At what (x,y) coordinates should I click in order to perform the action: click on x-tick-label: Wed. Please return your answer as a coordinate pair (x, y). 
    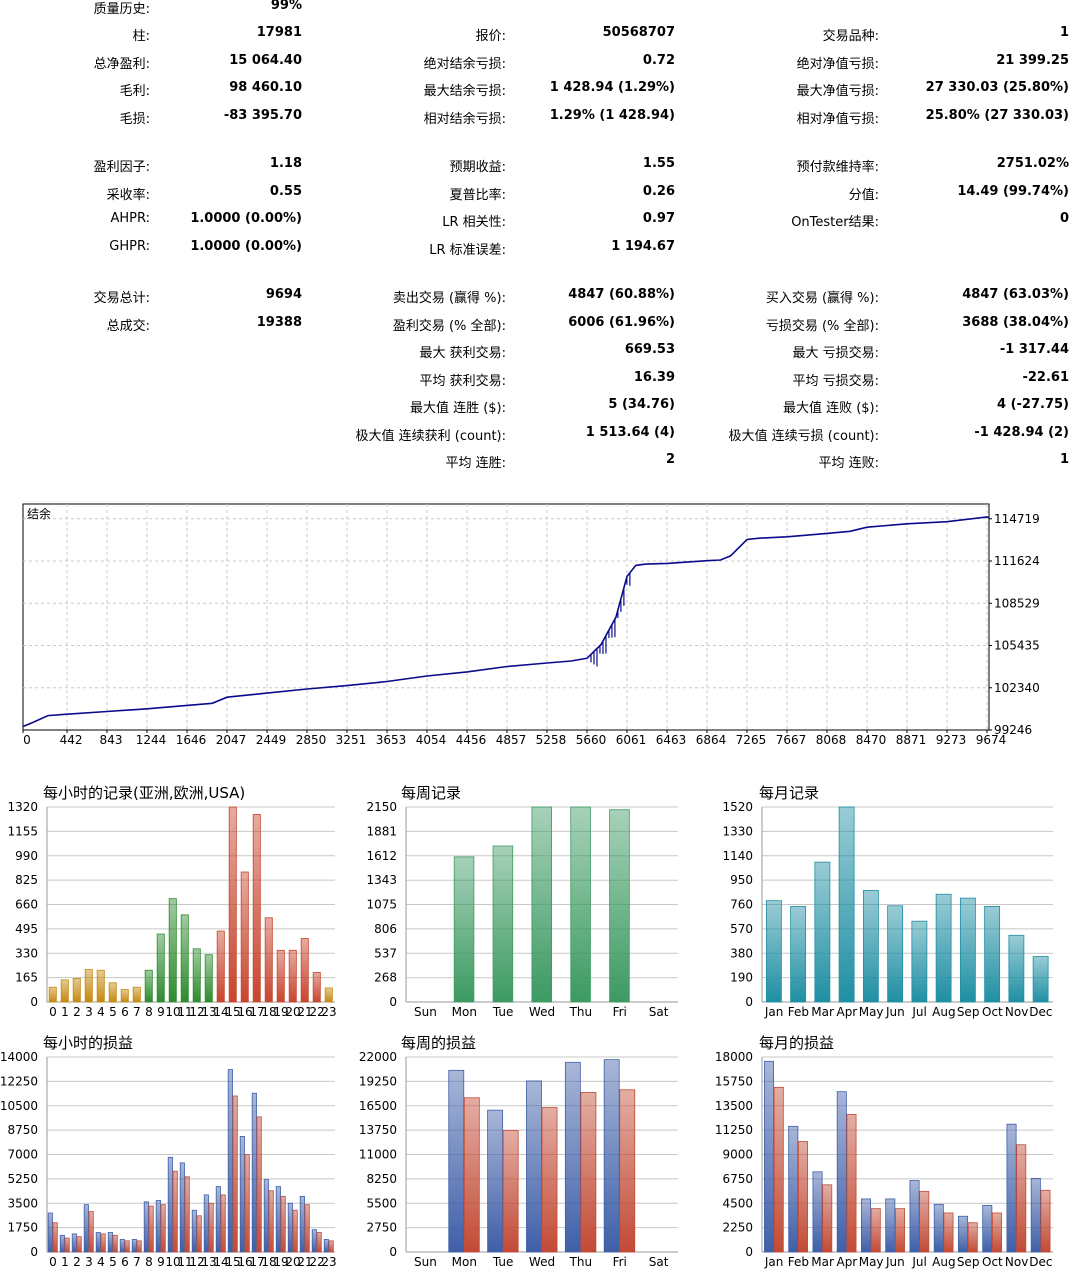
    Looking at the image, I should click on (542, 1012).